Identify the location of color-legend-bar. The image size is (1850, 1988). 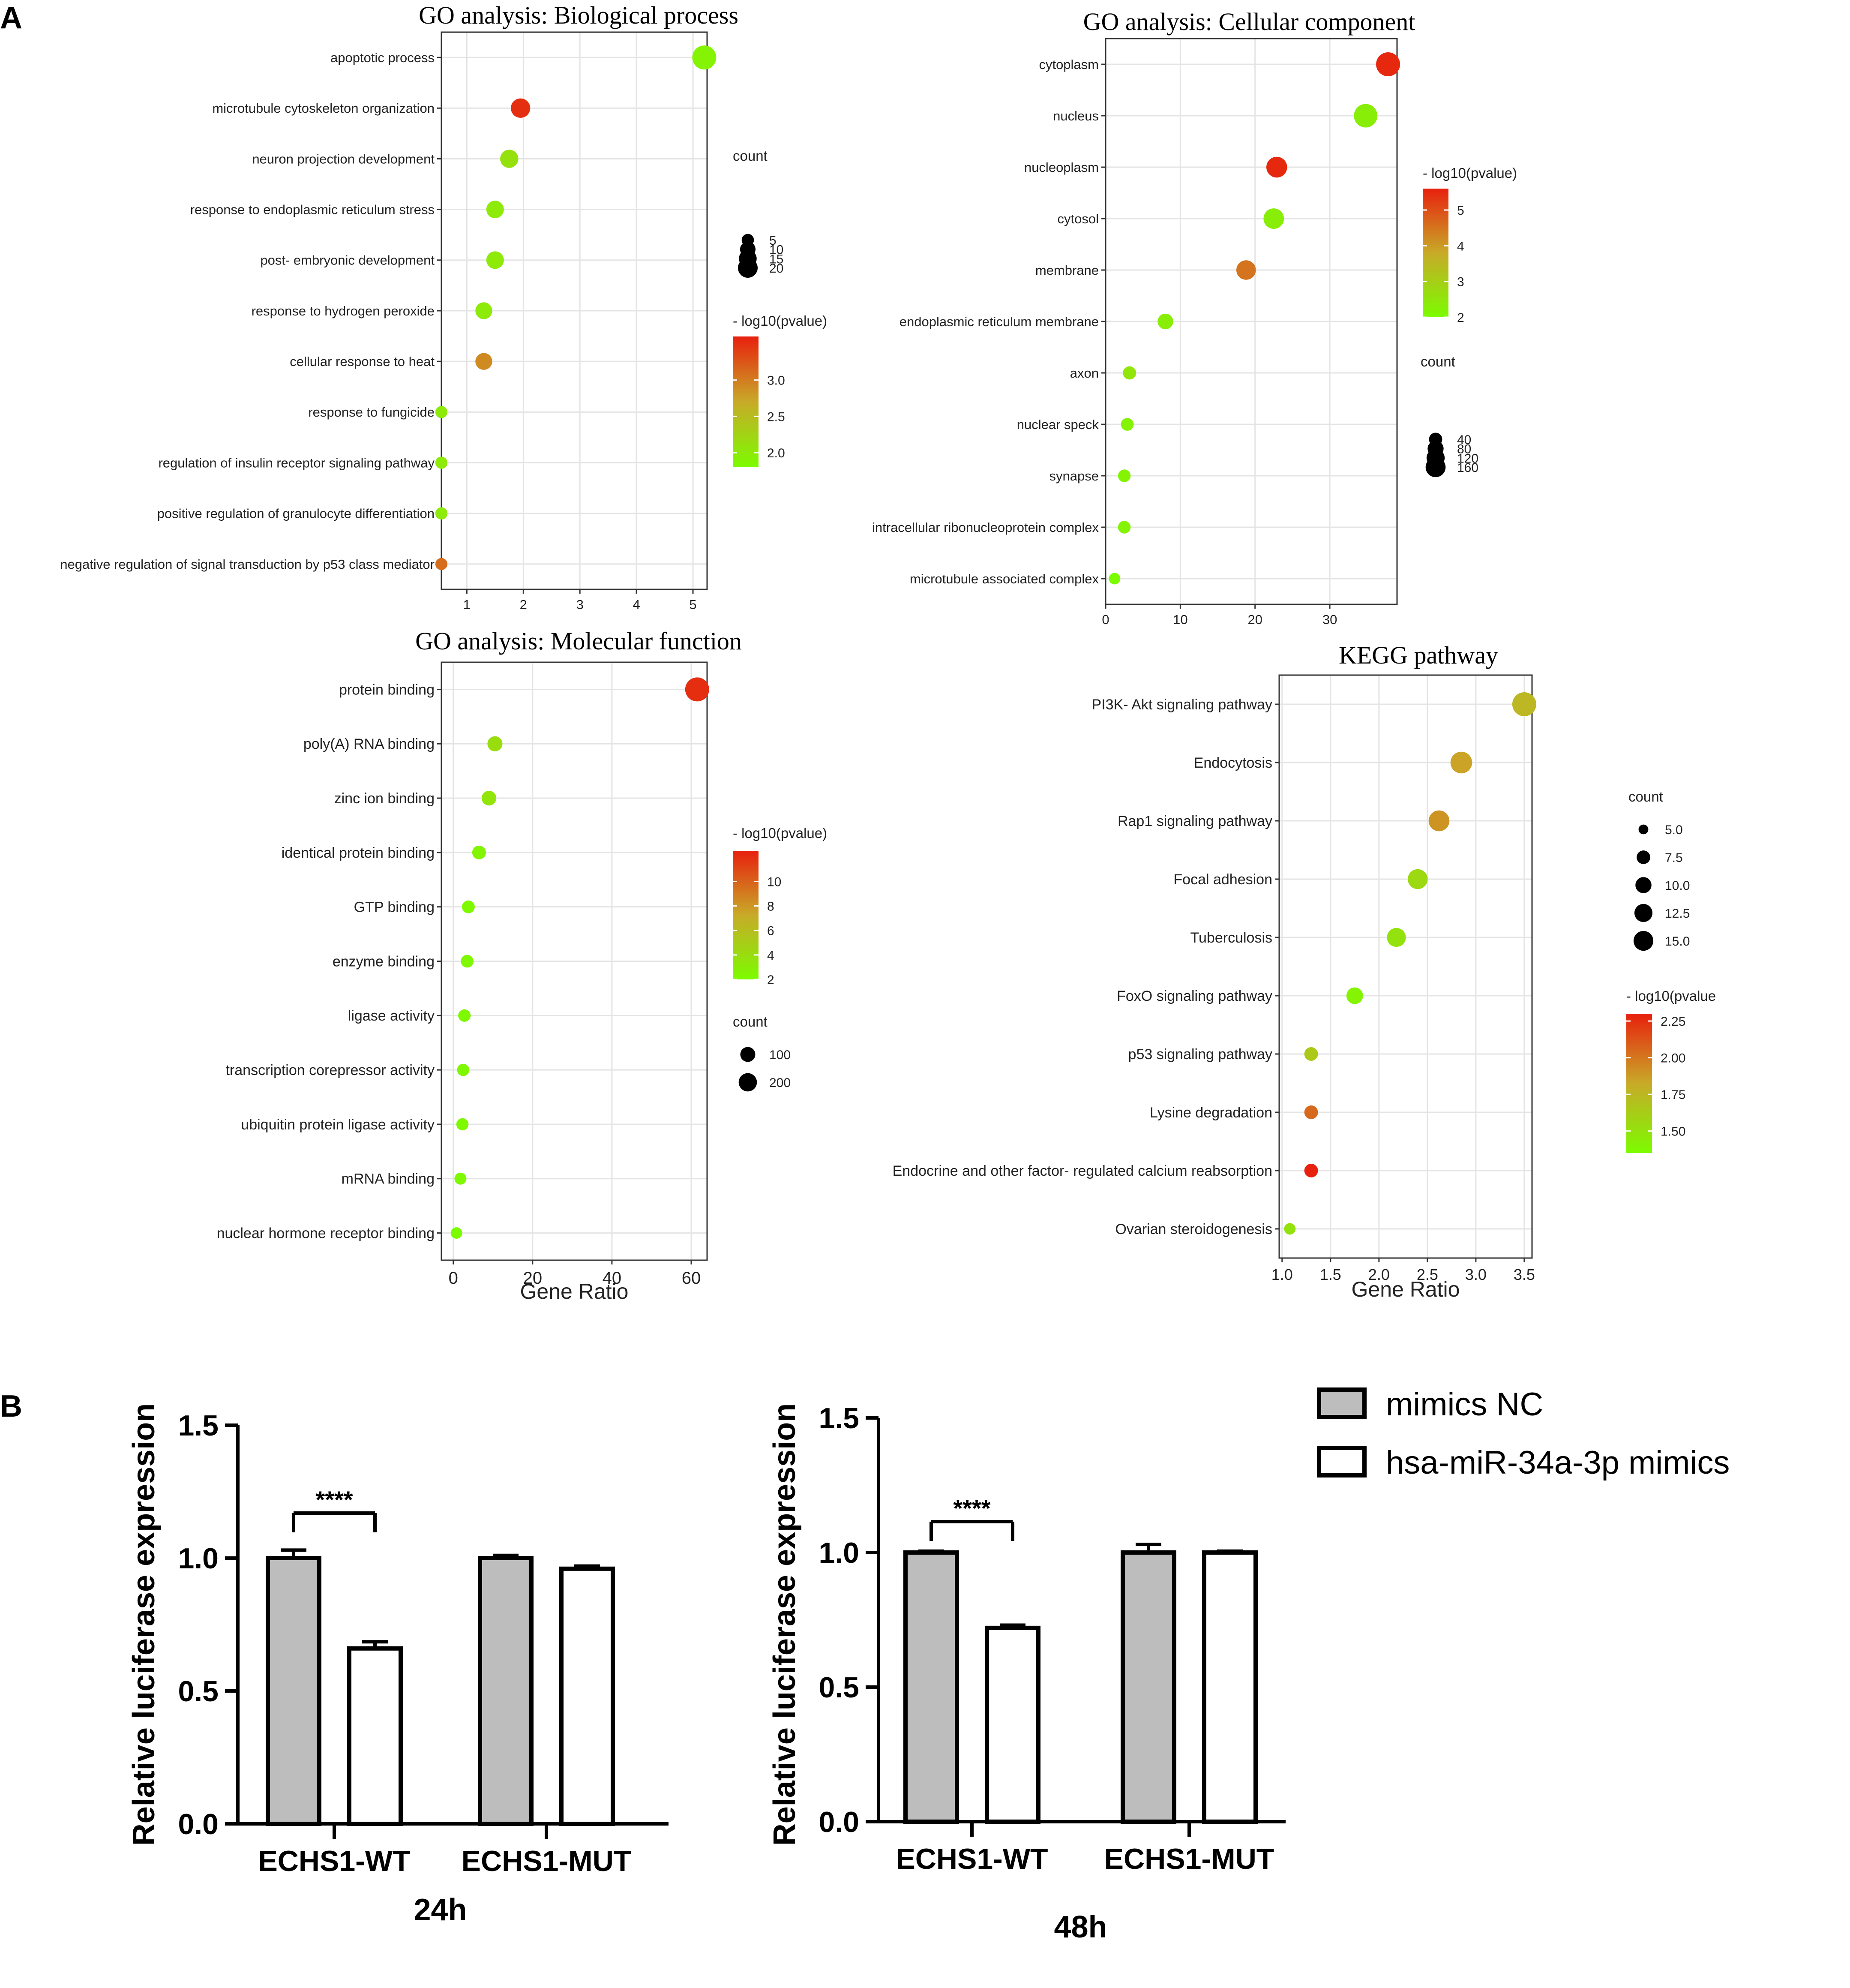
(746, 401).